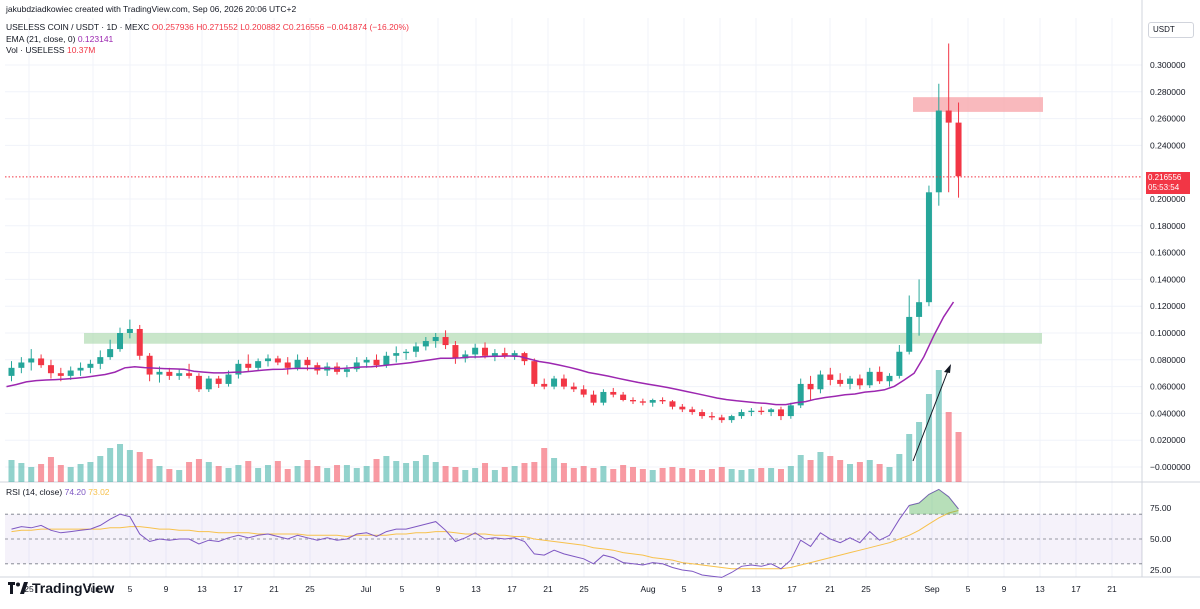 This screenshot has width=1200, height=609. What do you see at coordinates (95, 39) in the screenshot?
I see `ema-value: 0.123141` at bounding box center [95, 39].